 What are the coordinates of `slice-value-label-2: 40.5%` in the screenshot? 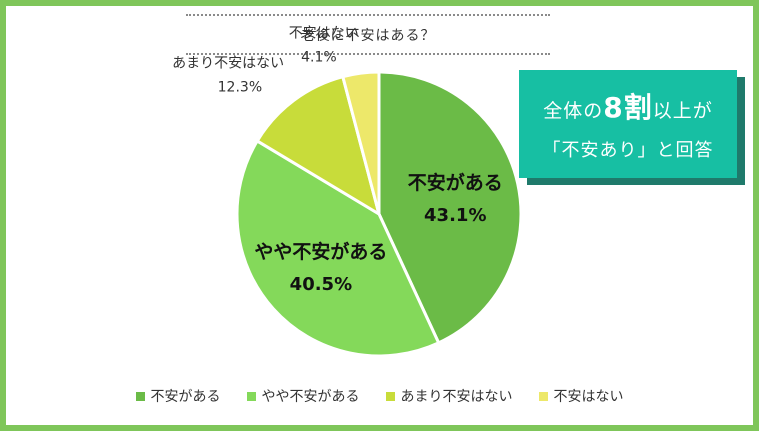 It's located at (321, 284).